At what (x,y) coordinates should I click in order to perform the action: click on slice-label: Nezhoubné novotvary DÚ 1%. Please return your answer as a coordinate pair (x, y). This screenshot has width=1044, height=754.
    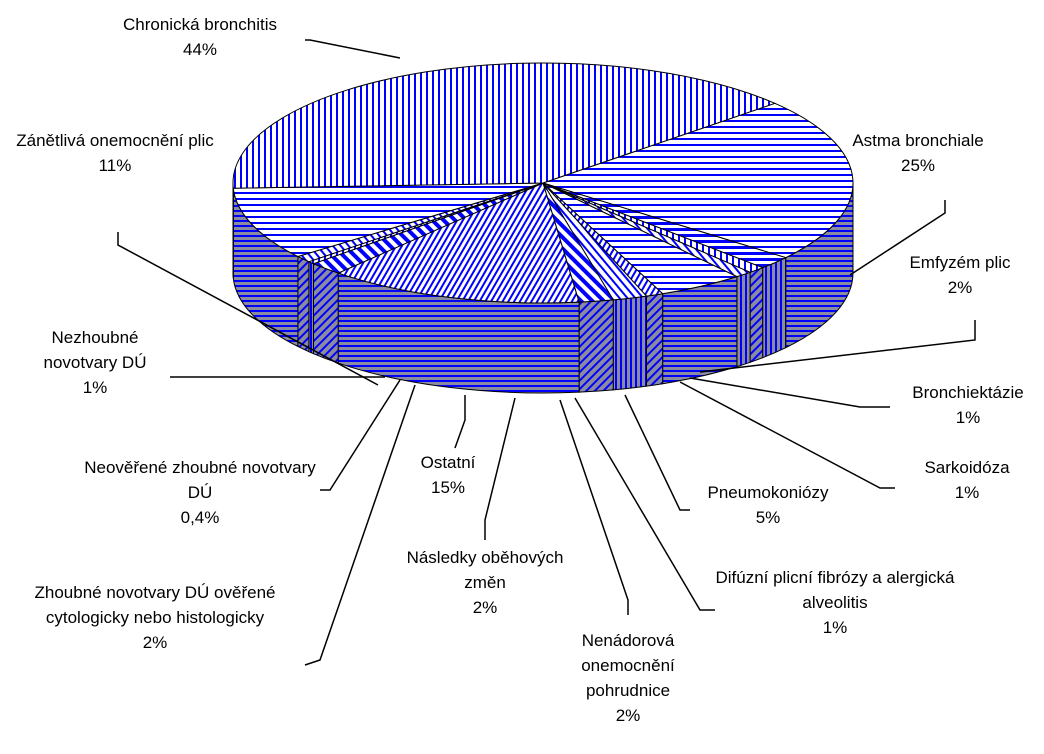
    Looking at the image, I should click on (95, 362).